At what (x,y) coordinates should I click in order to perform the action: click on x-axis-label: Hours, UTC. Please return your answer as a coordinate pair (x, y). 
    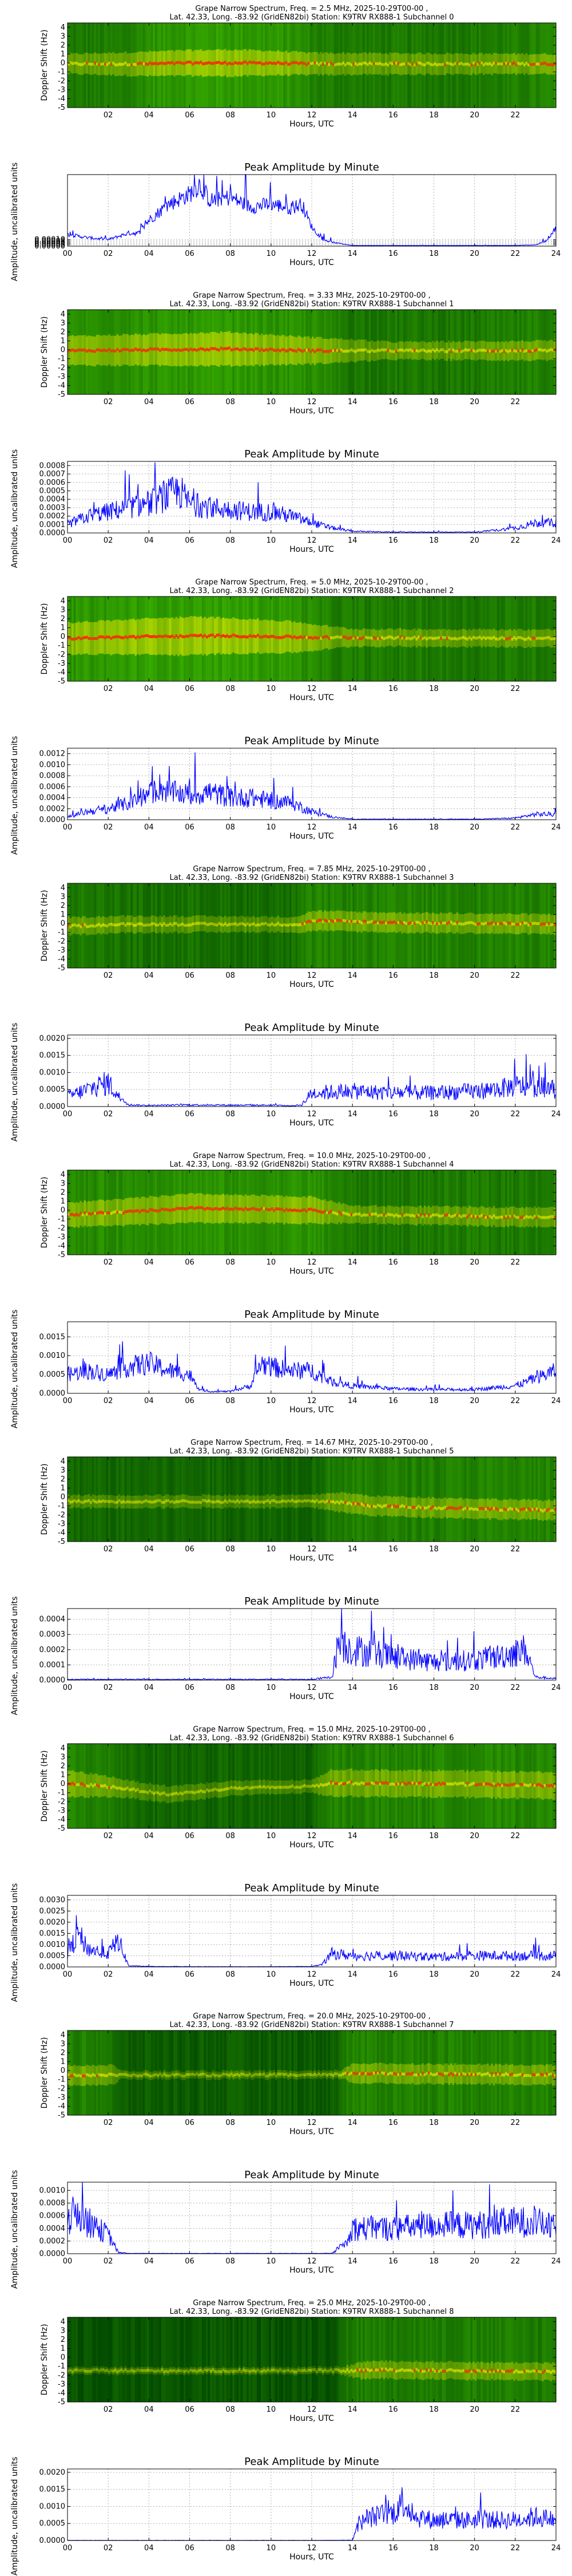
    Looking at the image, I should click on (311, 549).